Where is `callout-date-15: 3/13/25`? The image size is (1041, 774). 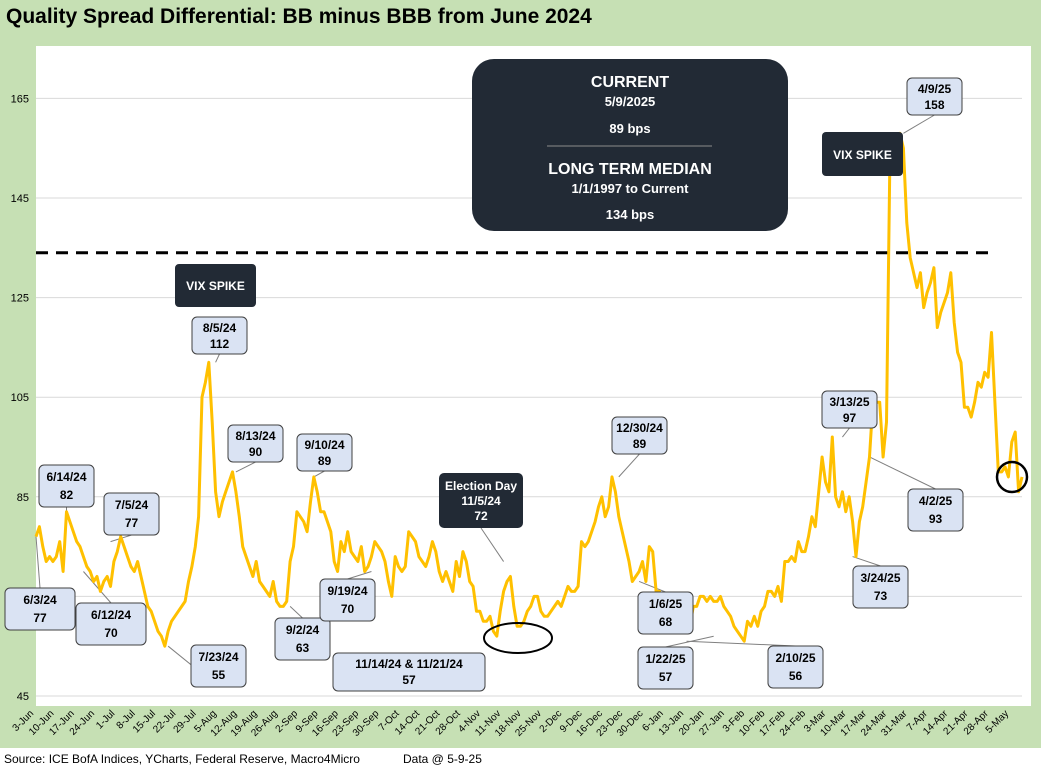
callout-date-15: 3/13/25 is located at coordinates (849, 402).